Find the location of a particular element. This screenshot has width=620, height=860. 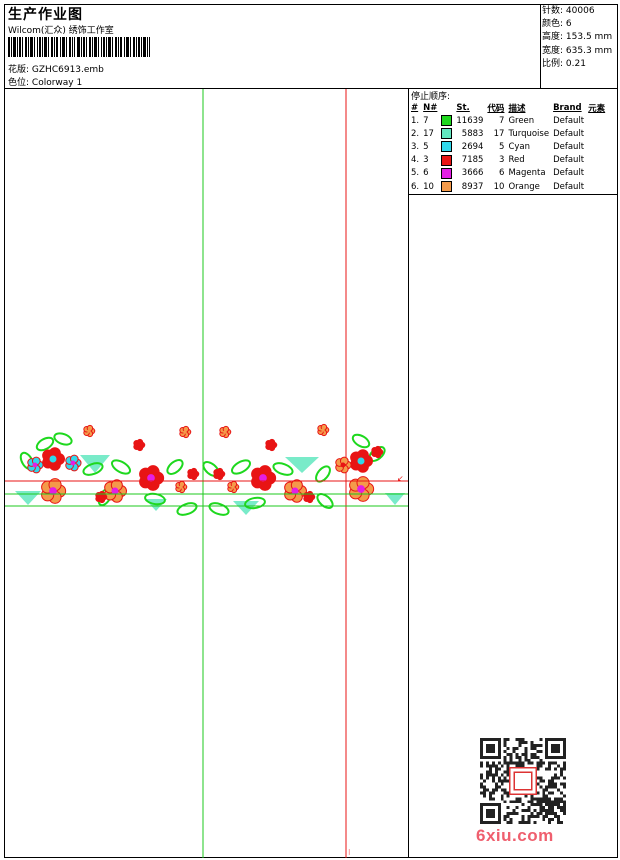

col-description: 描述 is located at coordinates (528, 107).